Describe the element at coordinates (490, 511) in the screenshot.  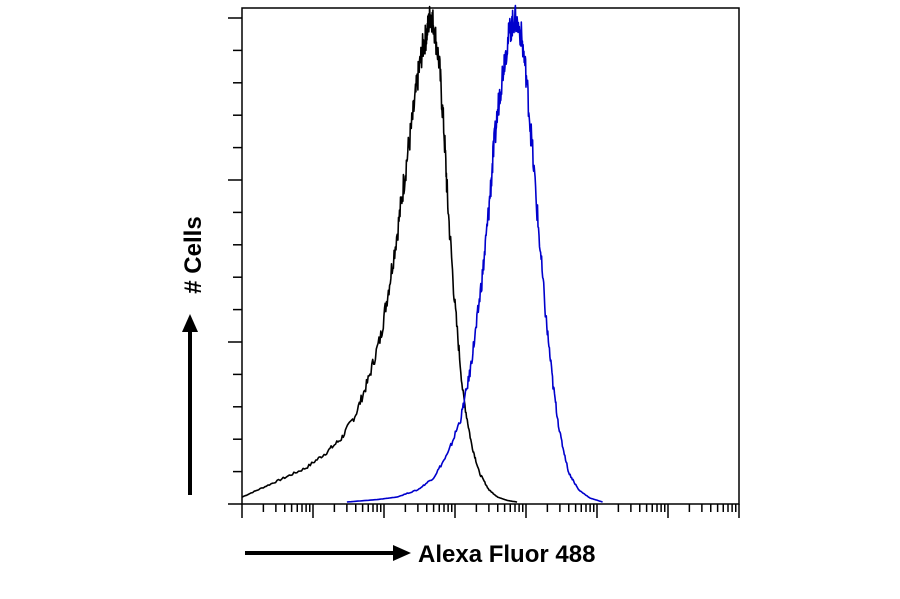
I see `x-axis-ticks` at that location.